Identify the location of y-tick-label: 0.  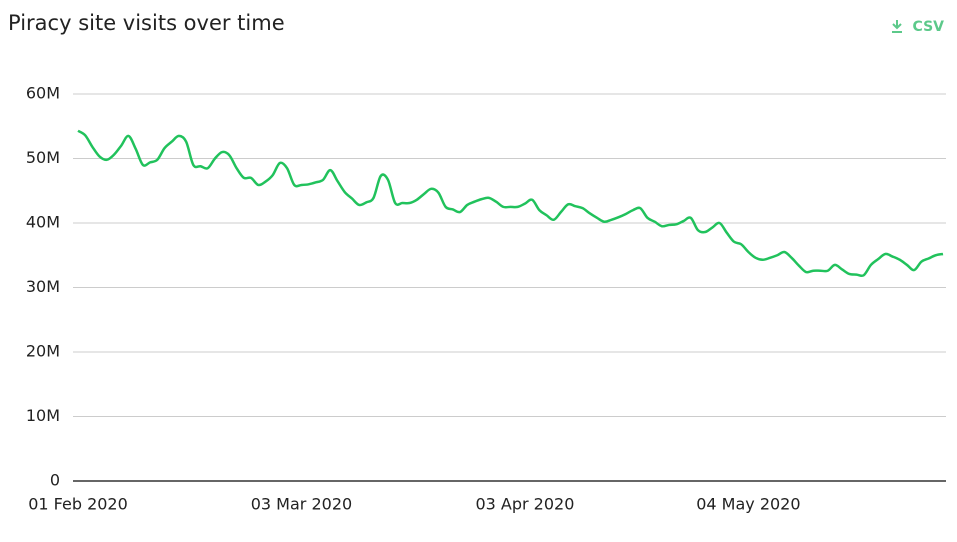
(55, 480).